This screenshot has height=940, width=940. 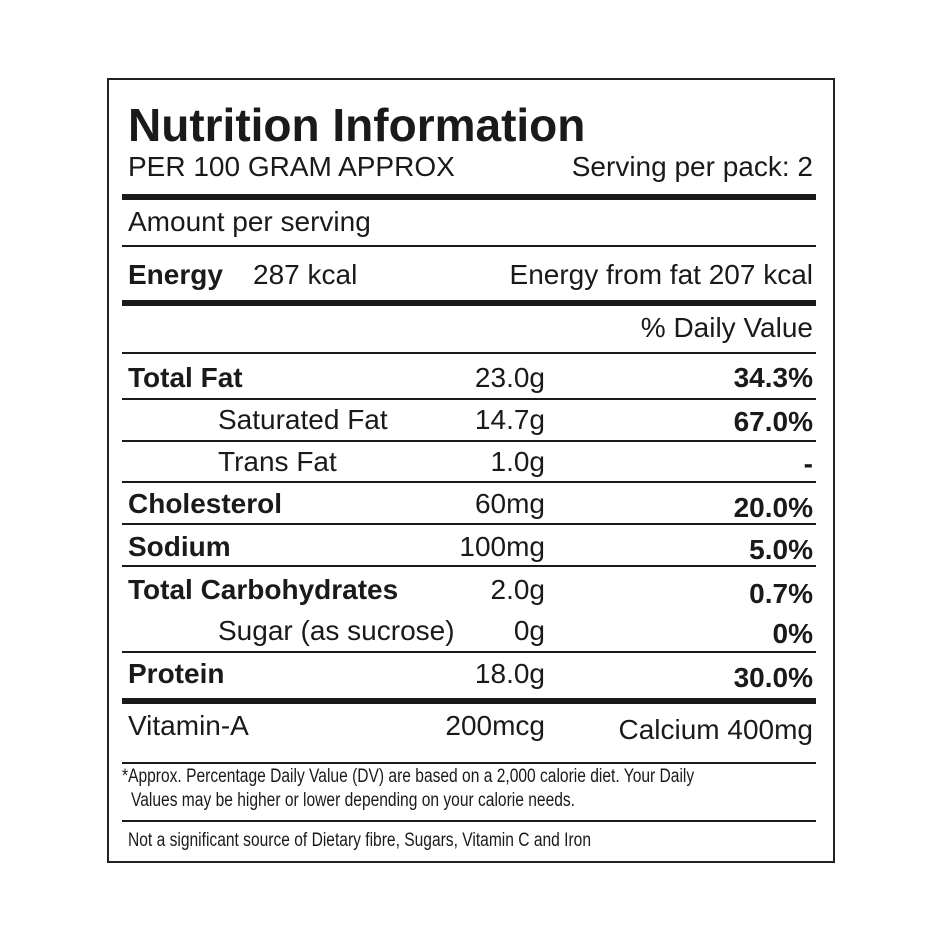 What do you see at coordinates (808, 463) in the screenshot?
I see `nutrient-dv: -` at bounding box center [808, 463].